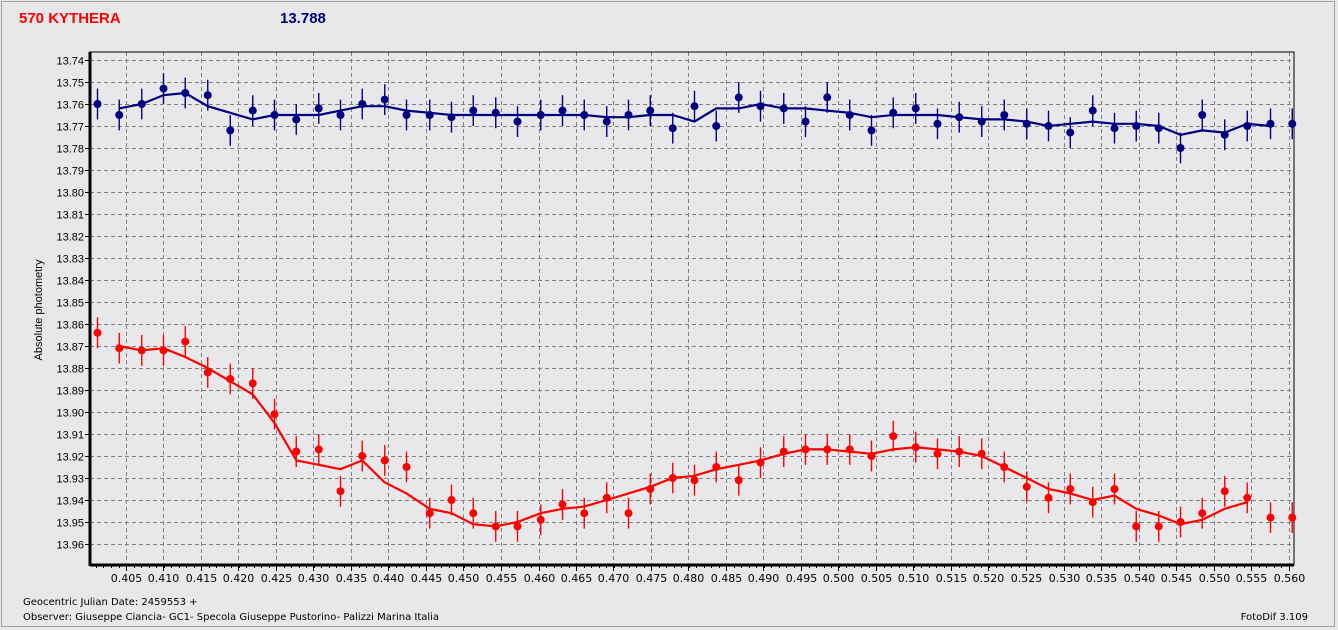  What do you see at coordinates (1274, 617) in the screenshot?
I see `software-version: FotoDif 3.109` at bounding box center [1274, 617].